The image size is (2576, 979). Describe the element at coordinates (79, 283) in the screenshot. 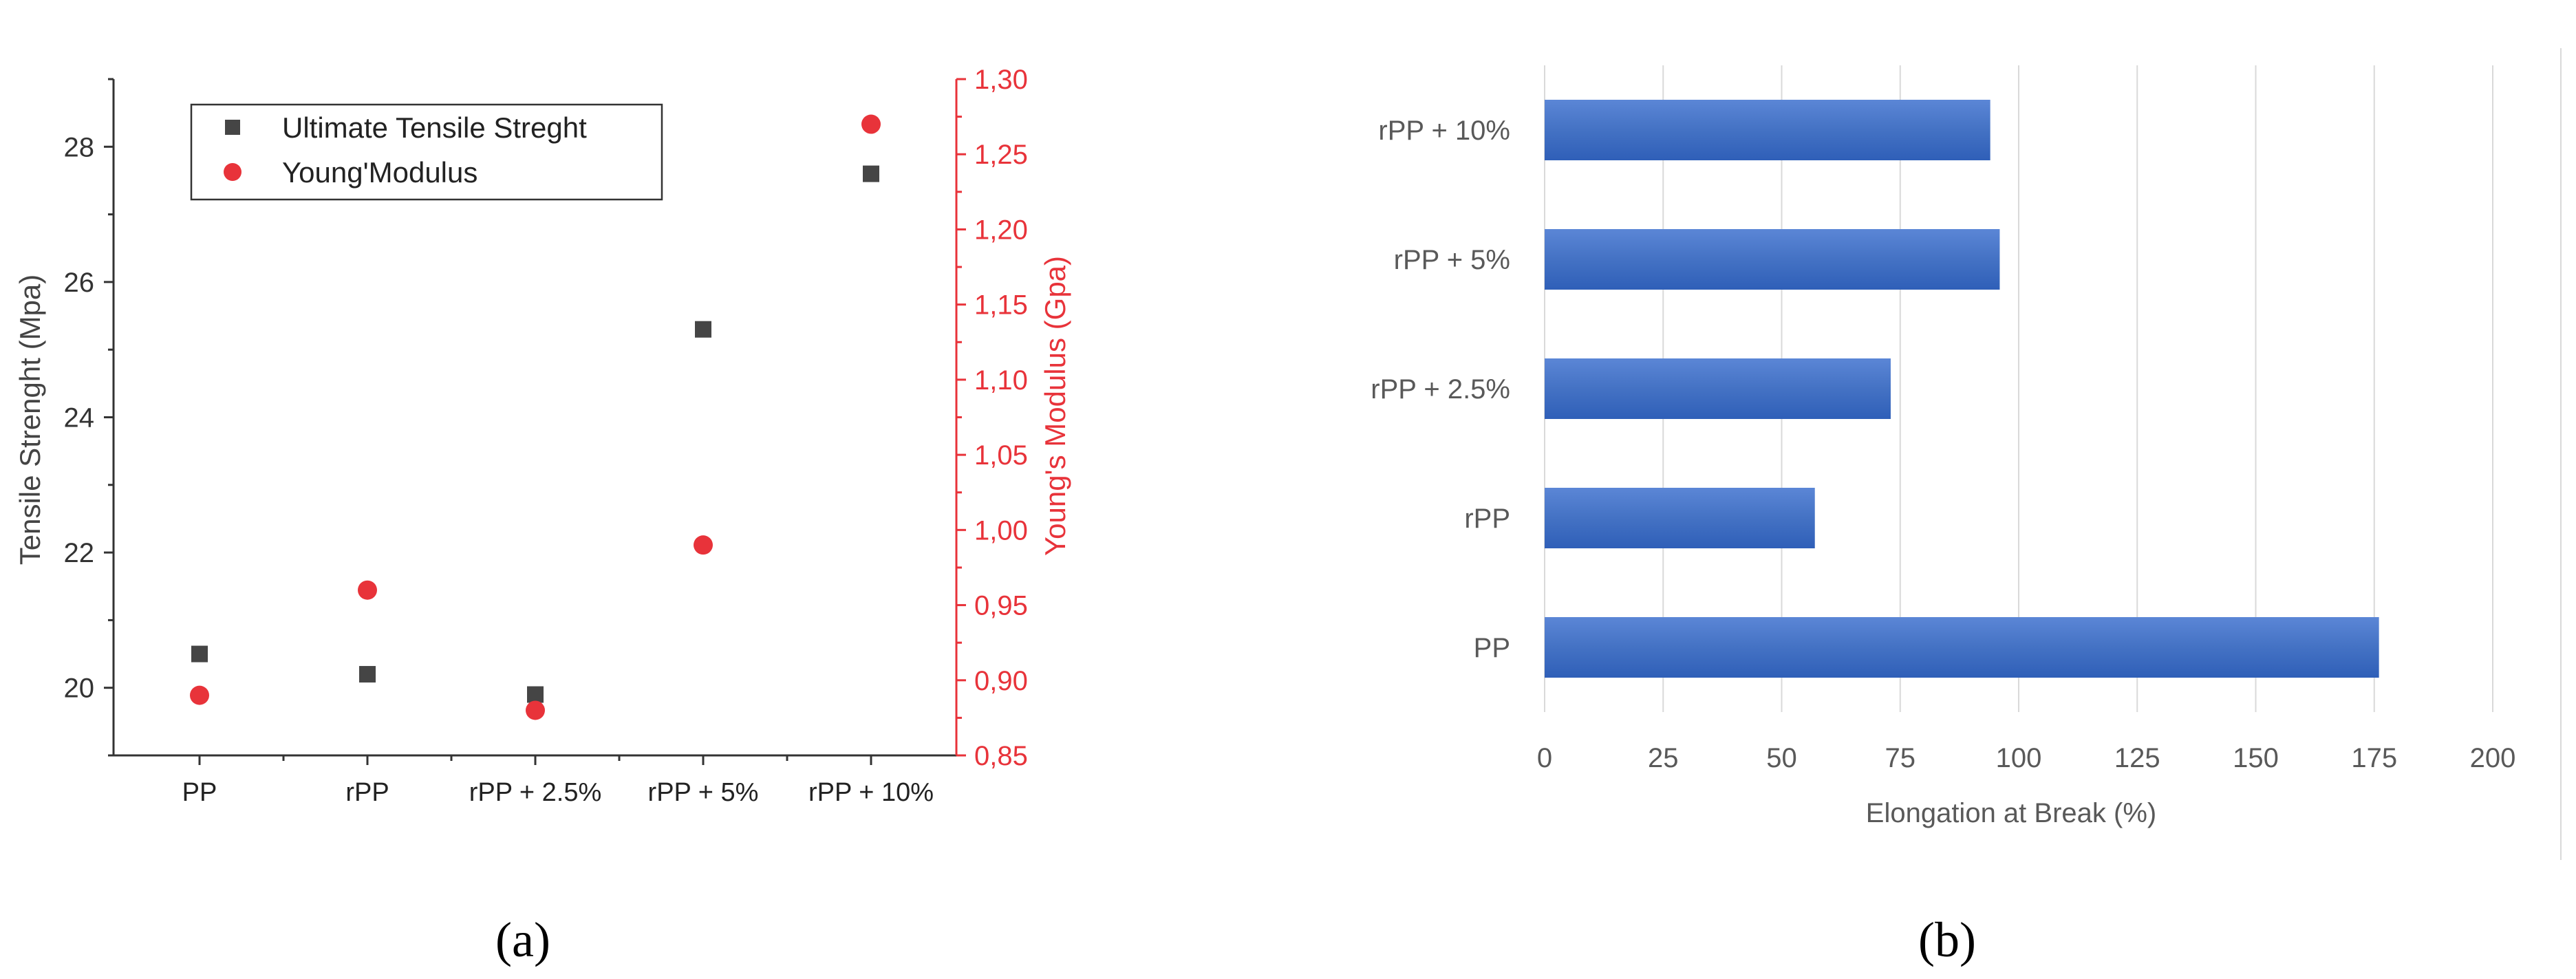

I see `chart-a-left-tick-label: 26` at that location.